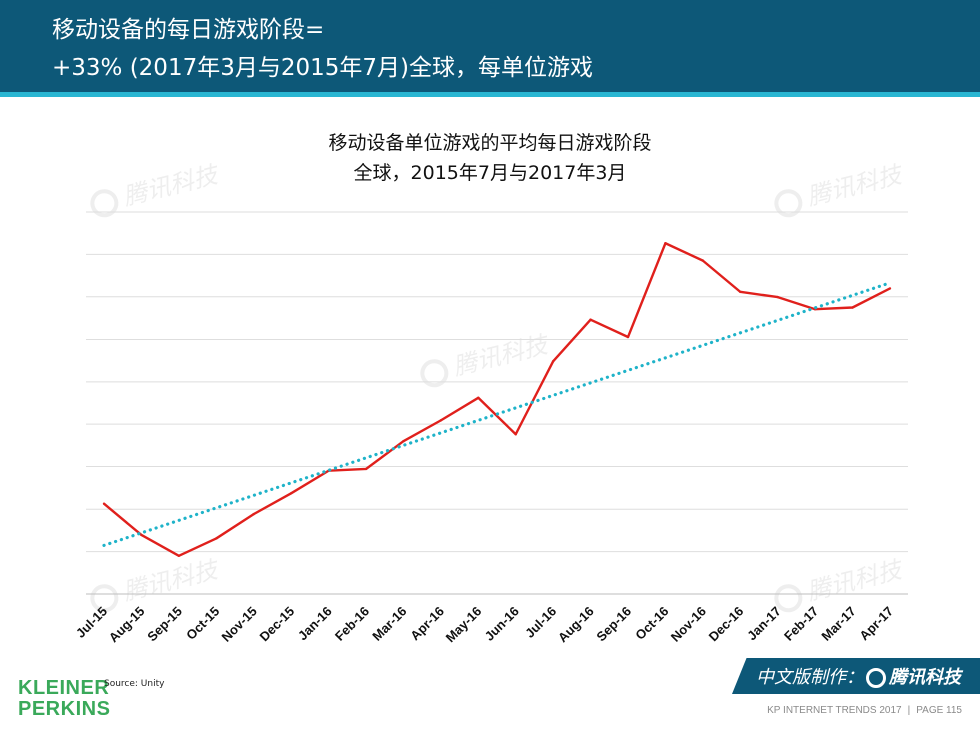  Describe the element at coordinates (427, 624) in the screenshot. I see `x-tick-label: Apr-16` at that location.